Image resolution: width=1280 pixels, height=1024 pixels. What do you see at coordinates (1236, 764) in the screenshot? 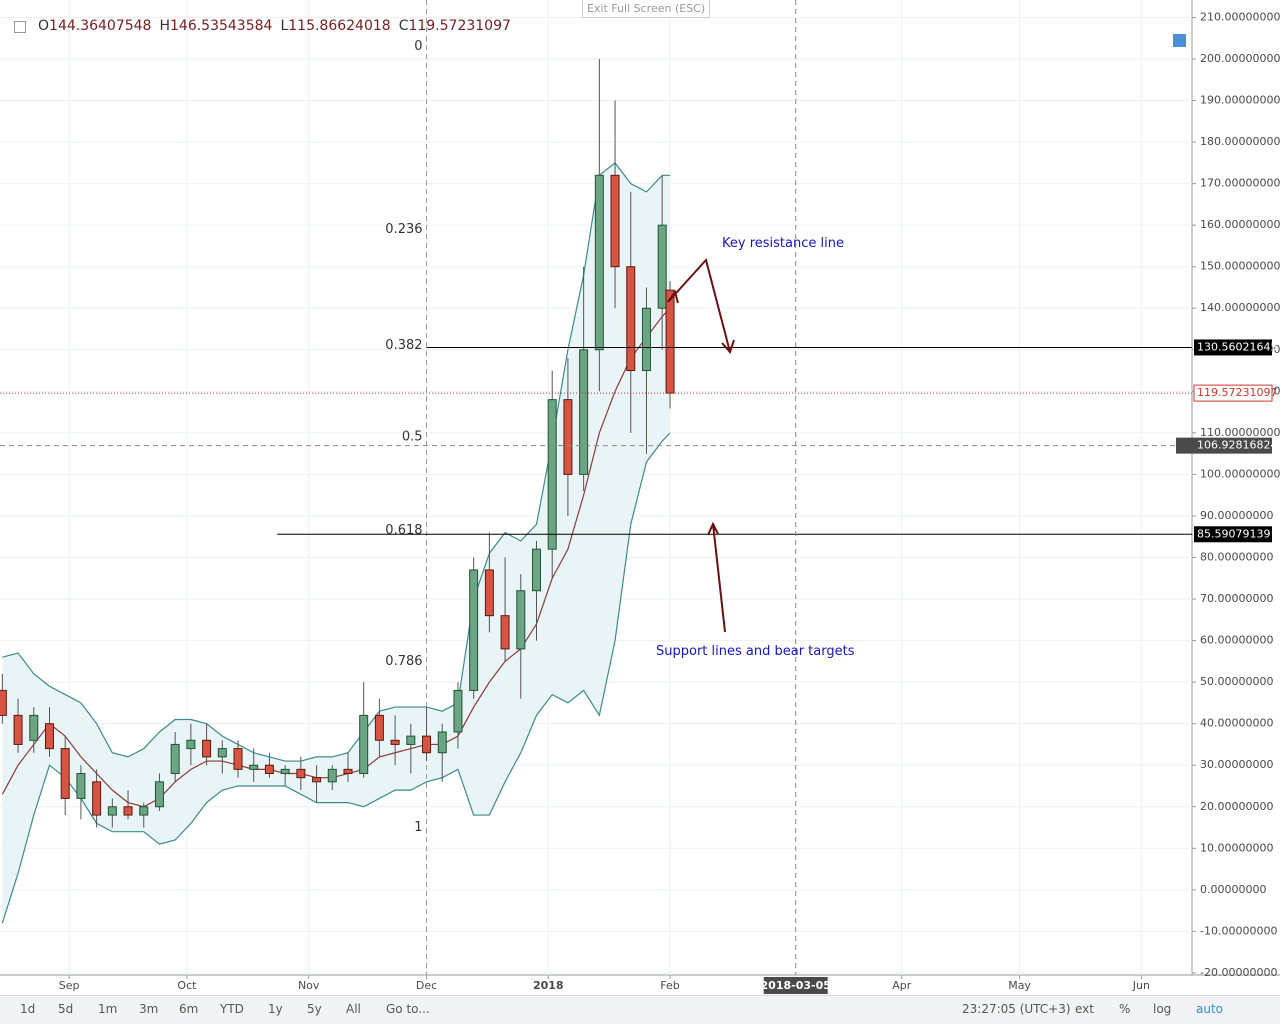
I see `y-tick-label: 30.00000000` at bounding box center [1236, 764].